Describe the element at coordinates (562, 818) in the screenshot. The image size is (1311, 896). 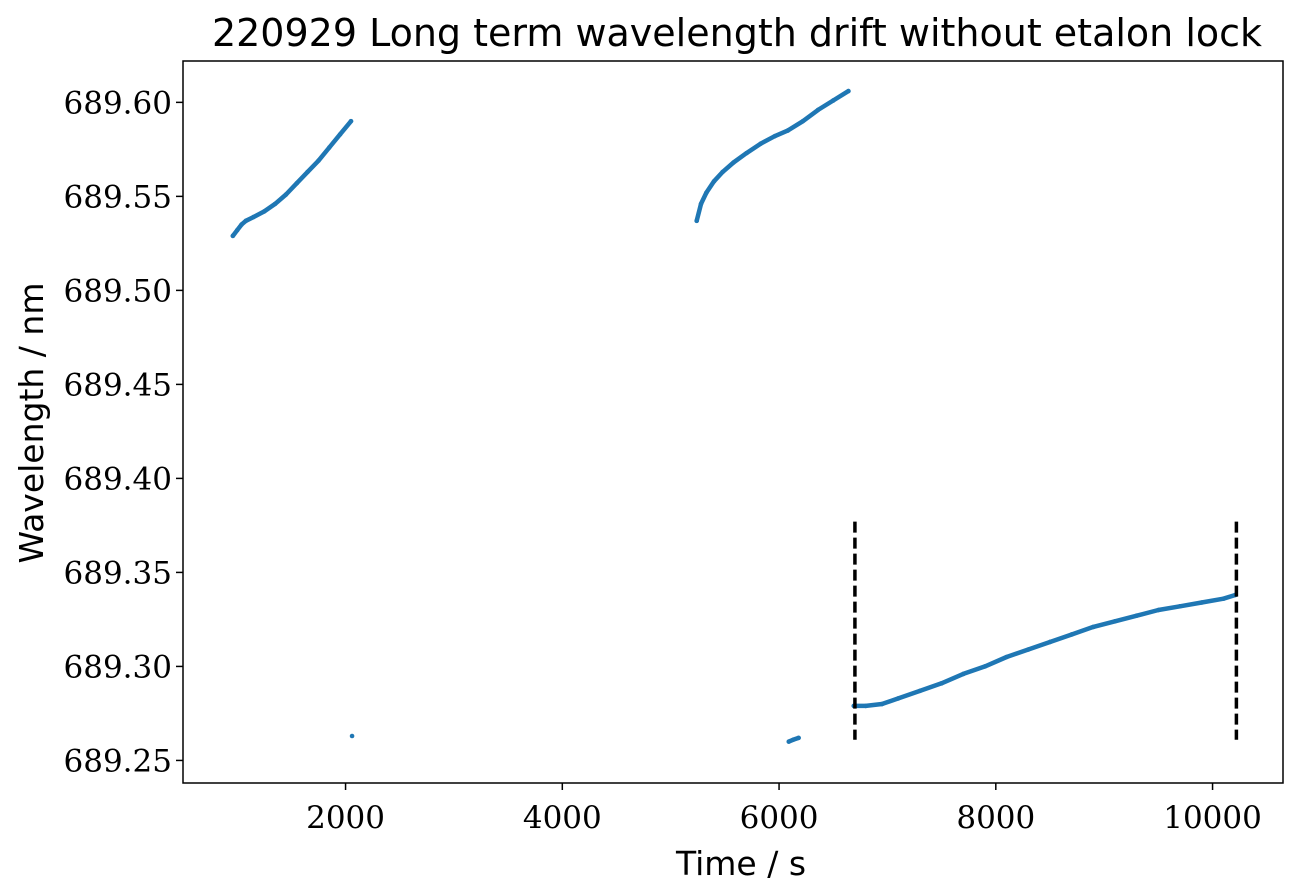
I see `x-tick-label: 4000` at that location.